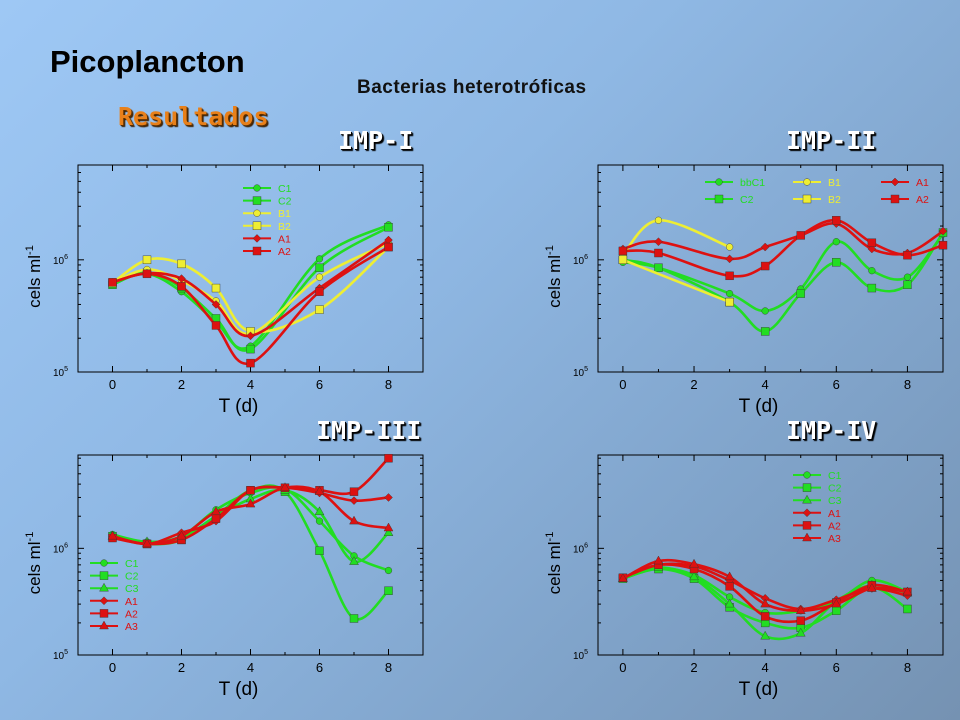 This screenshot has height=720, width=960. What do you see at coordinates (783, 248) in the screenshot?
I see `series-a2` at bounding box center [783, 248].